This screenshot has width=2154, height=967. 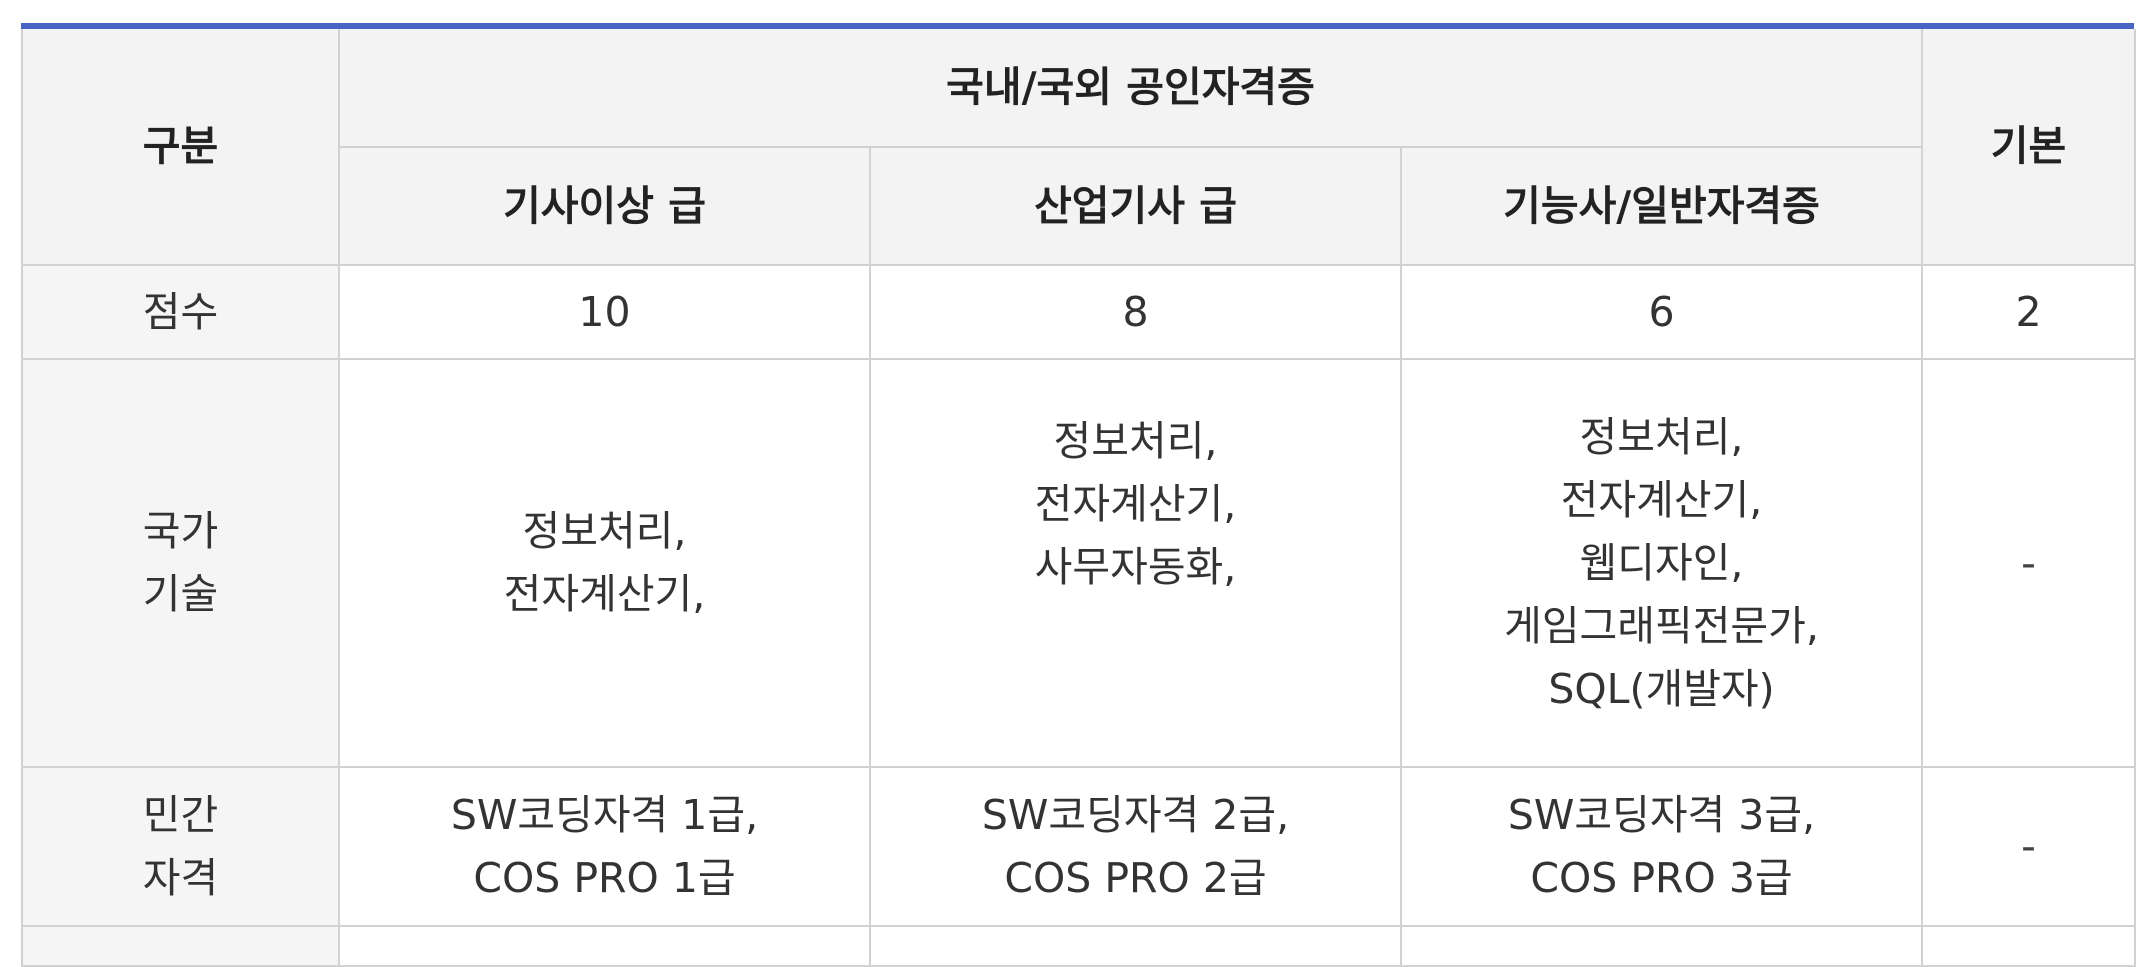 I want to click on national-engineer: 정보처리, 전자계산기,, so click(x=604, y=563).